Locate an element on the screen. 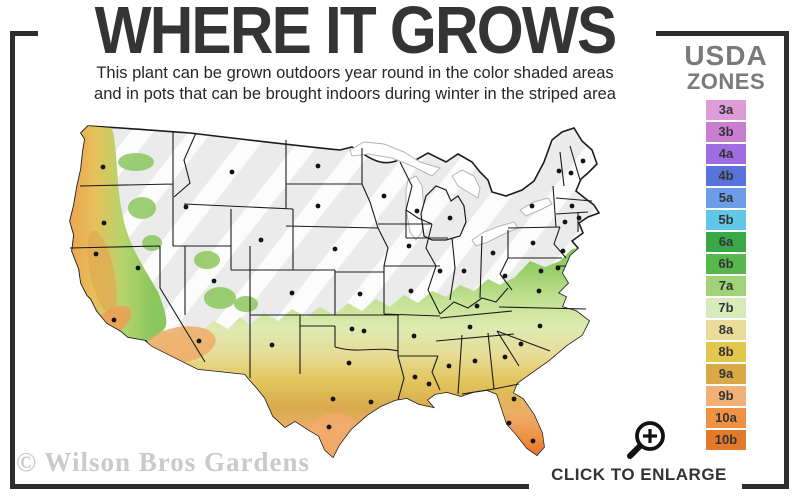 The width and height of the screenshot is (800, 500). zone-swatch-5b: 5b is located at coordinates (726, 220).